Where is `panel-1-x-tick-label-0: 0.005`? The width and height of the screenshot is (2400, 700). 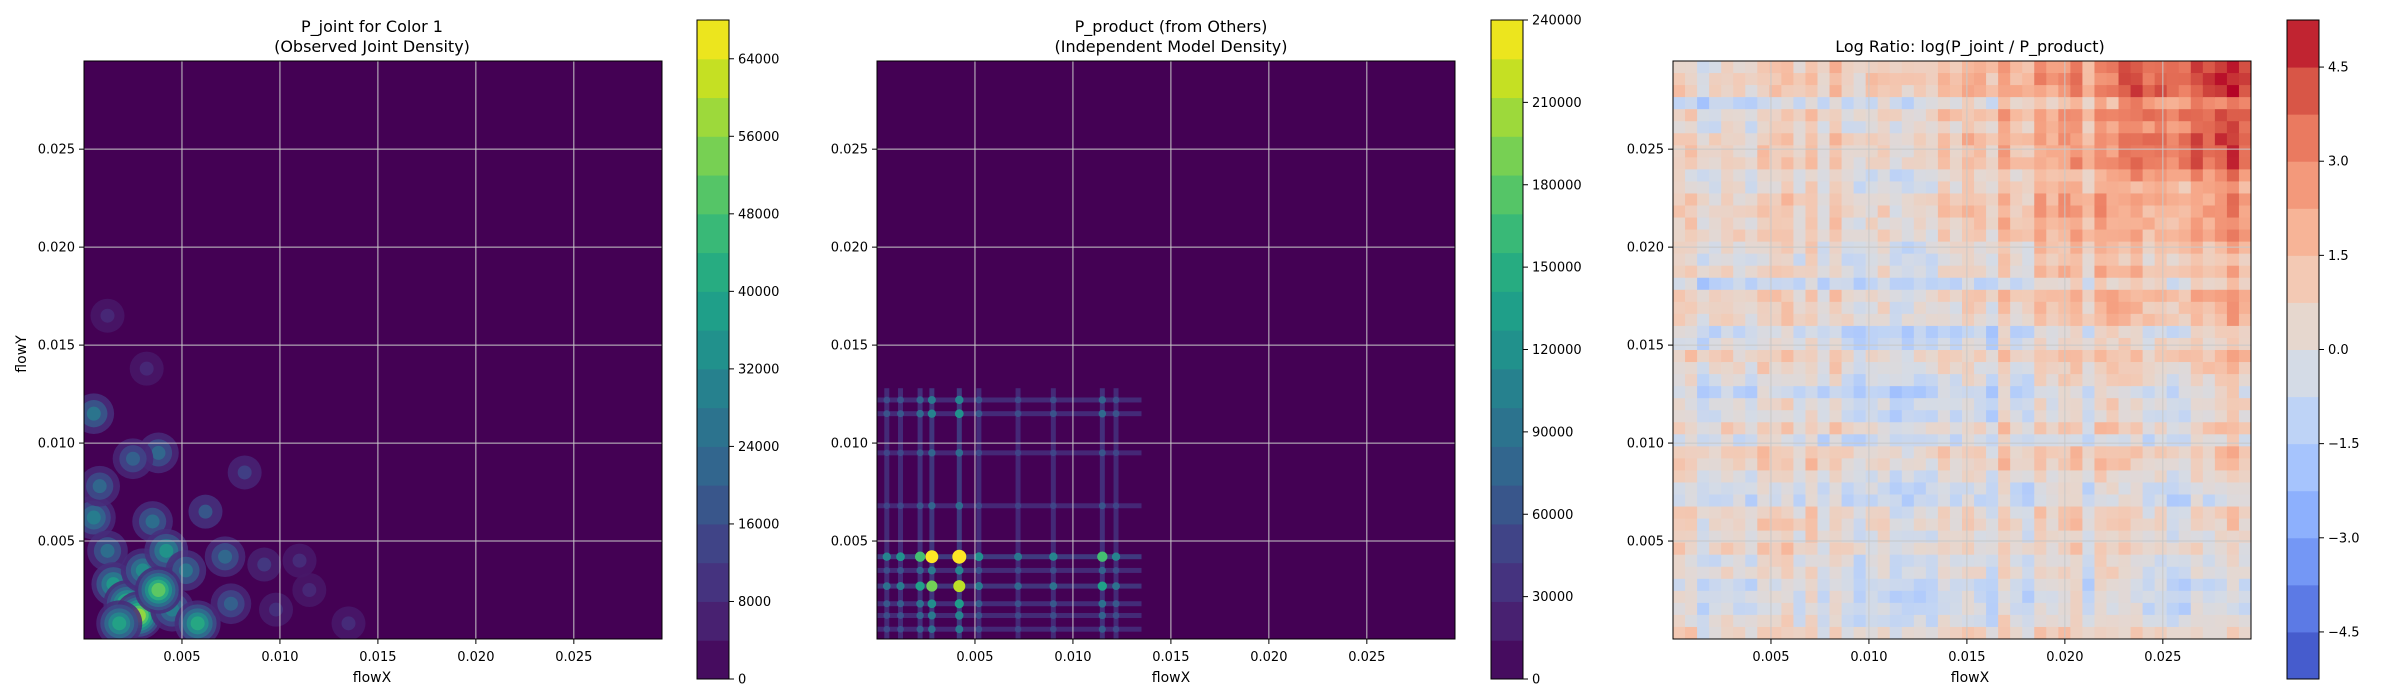 panel-1-x-tick-label-0: 0.005 is located at coordinates (181, 657).